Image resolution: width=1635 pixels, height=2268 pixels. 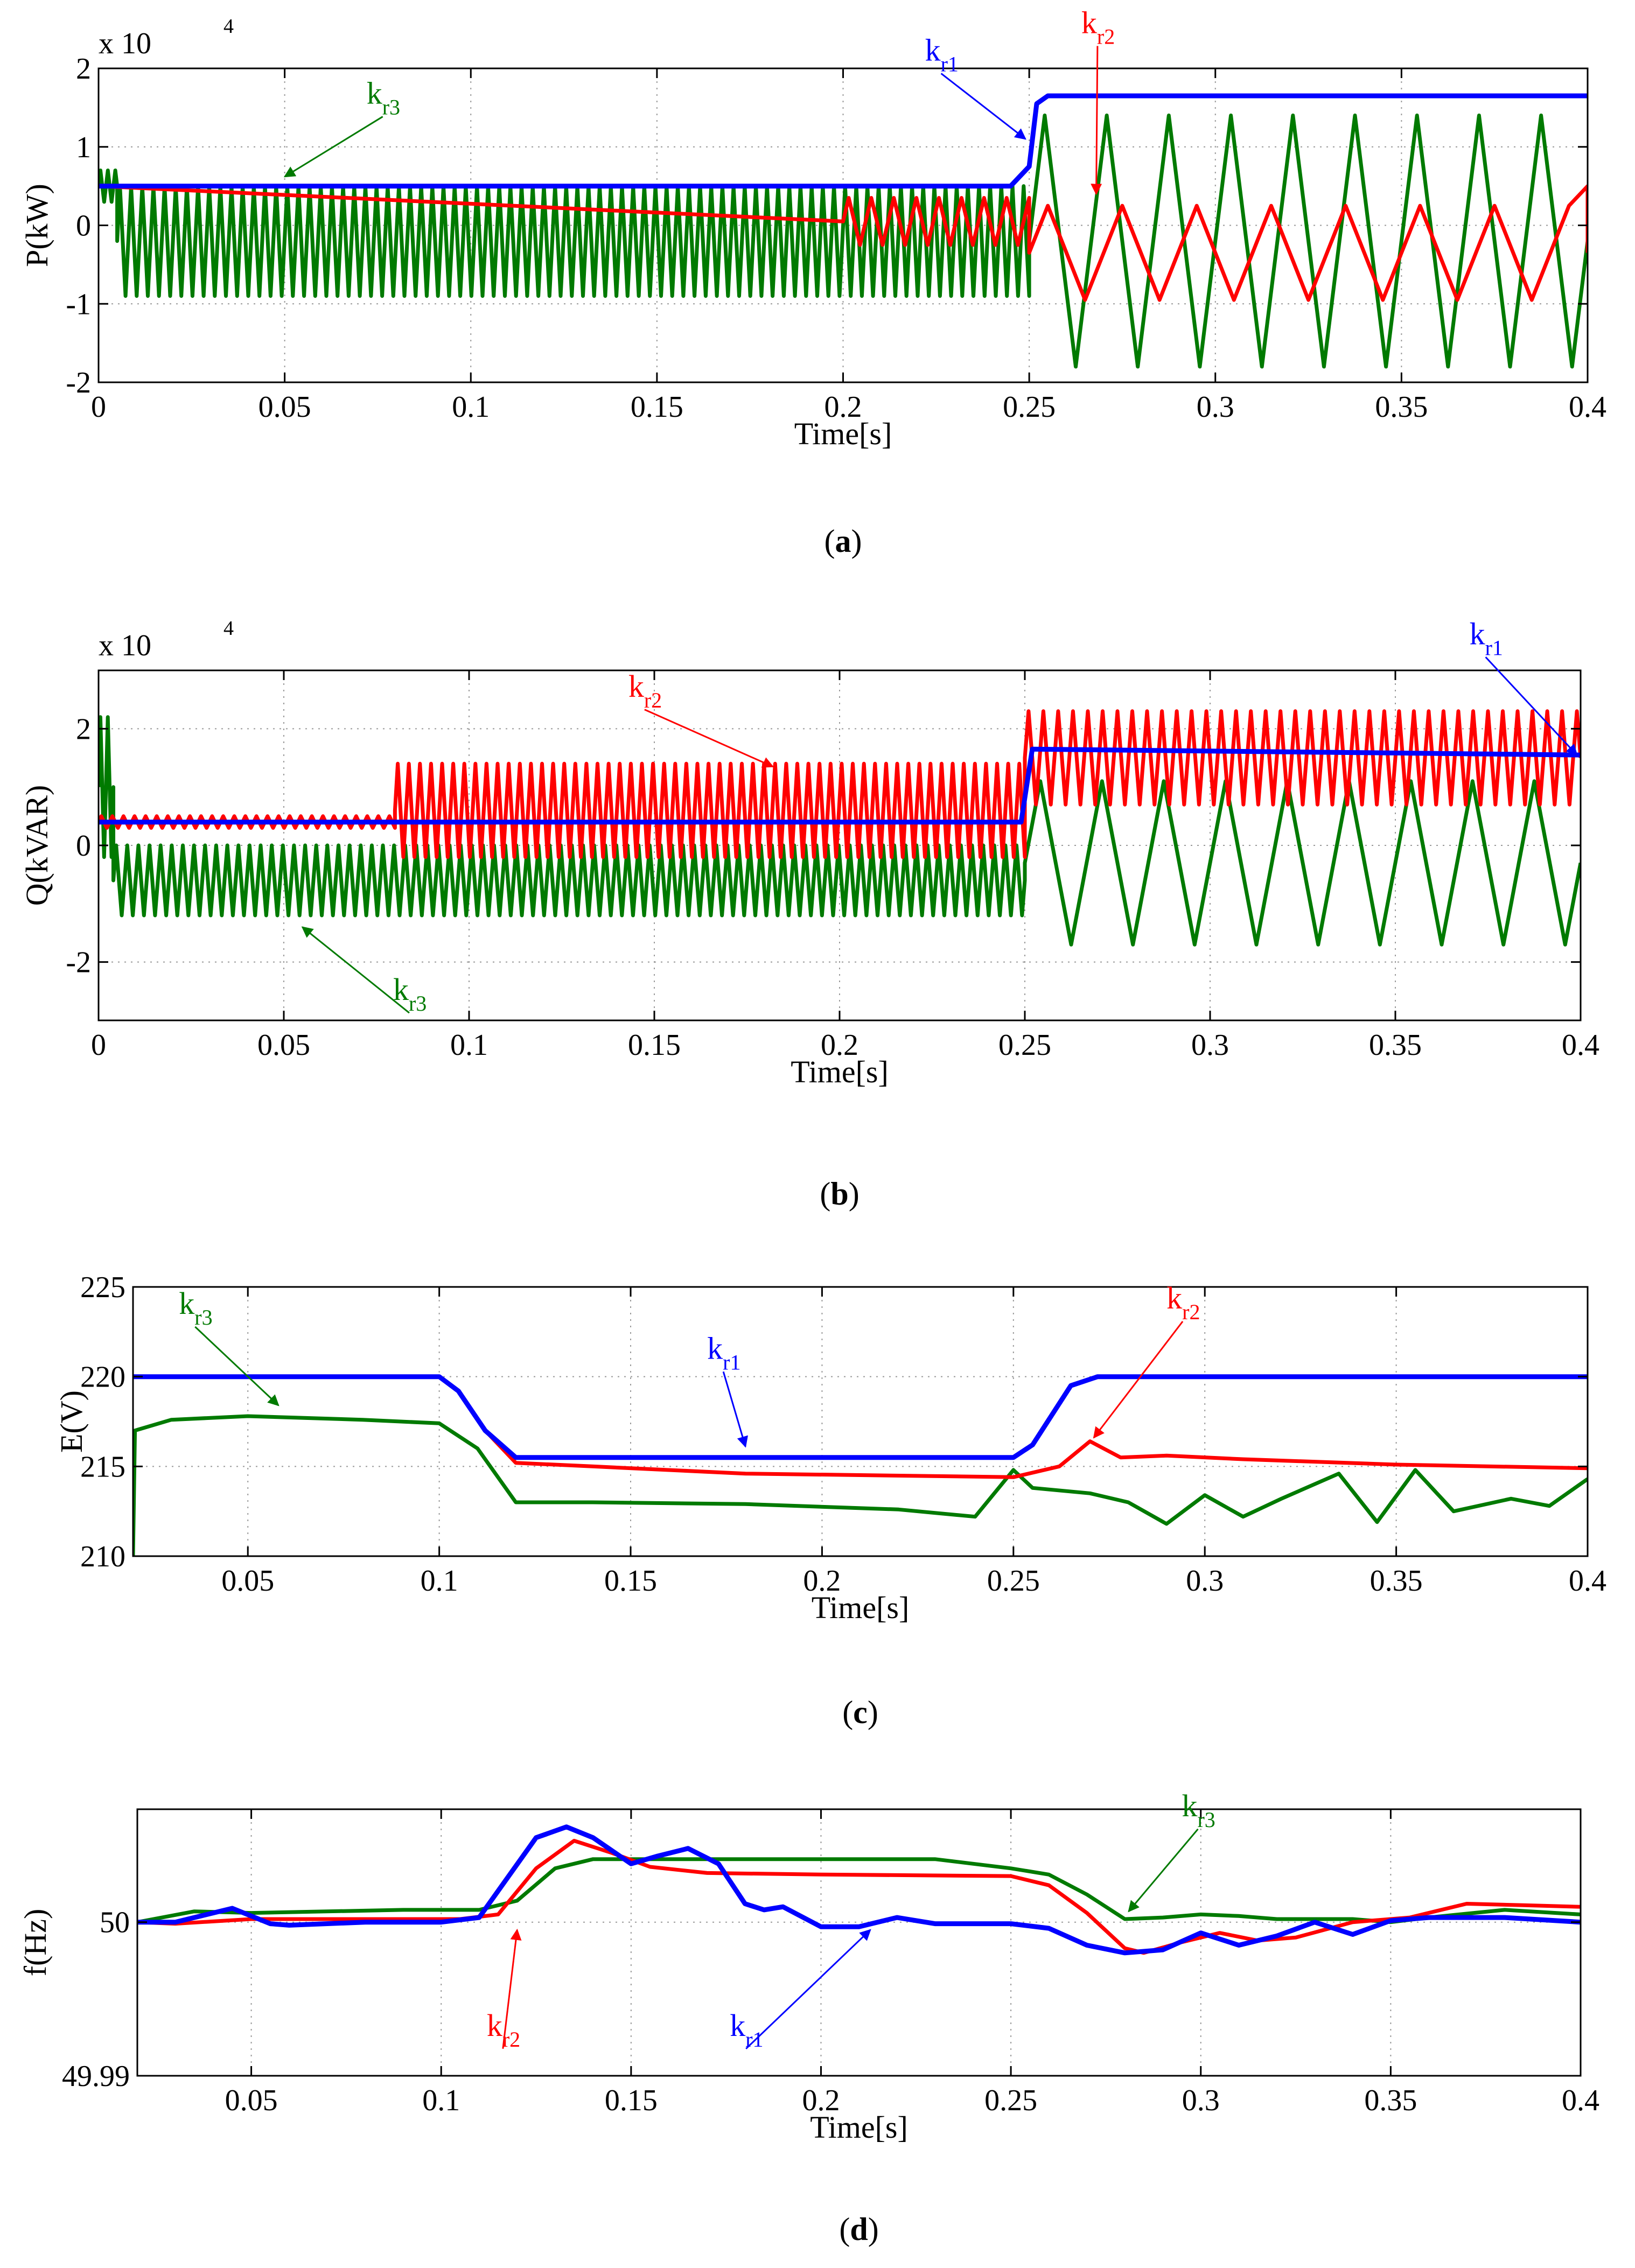 I want to click on y-tick-label: 215, so click(x=102, y=1466).